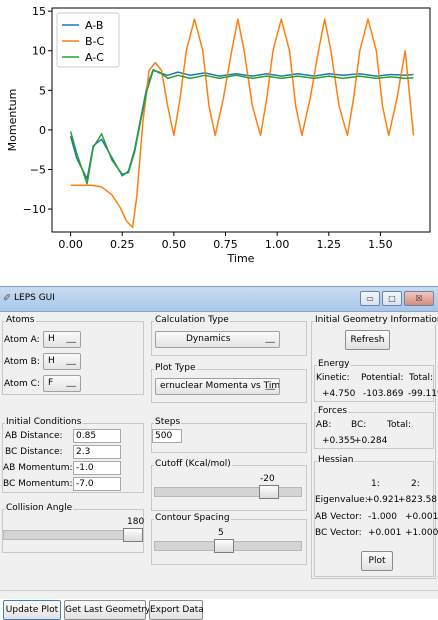 This screenshot has width=438, height=620. What do you see at coordinates (12, 120) in the screenshot?
I see `y-axis-title: Momentum` at bounding box center [12, 120].